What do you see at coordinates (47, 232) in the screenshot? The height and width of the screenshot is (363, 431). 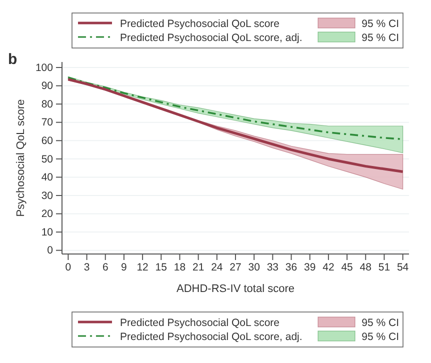 I see `y-tick-label: 10` at bounding box center [47, 232].